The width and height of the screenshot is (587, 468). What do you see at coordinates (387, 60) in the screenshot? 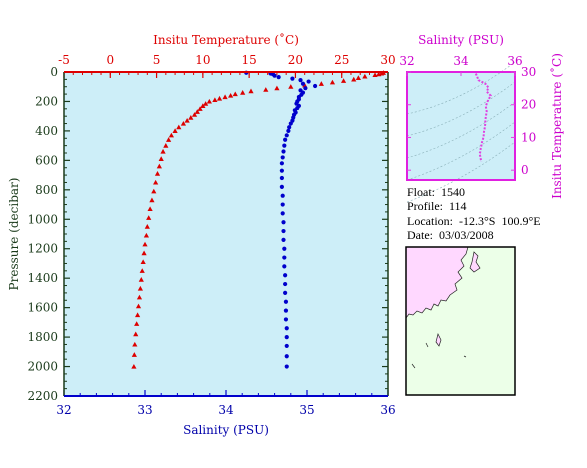
I see `temperature-tick-label: 30` at bounding box center [387, 60].